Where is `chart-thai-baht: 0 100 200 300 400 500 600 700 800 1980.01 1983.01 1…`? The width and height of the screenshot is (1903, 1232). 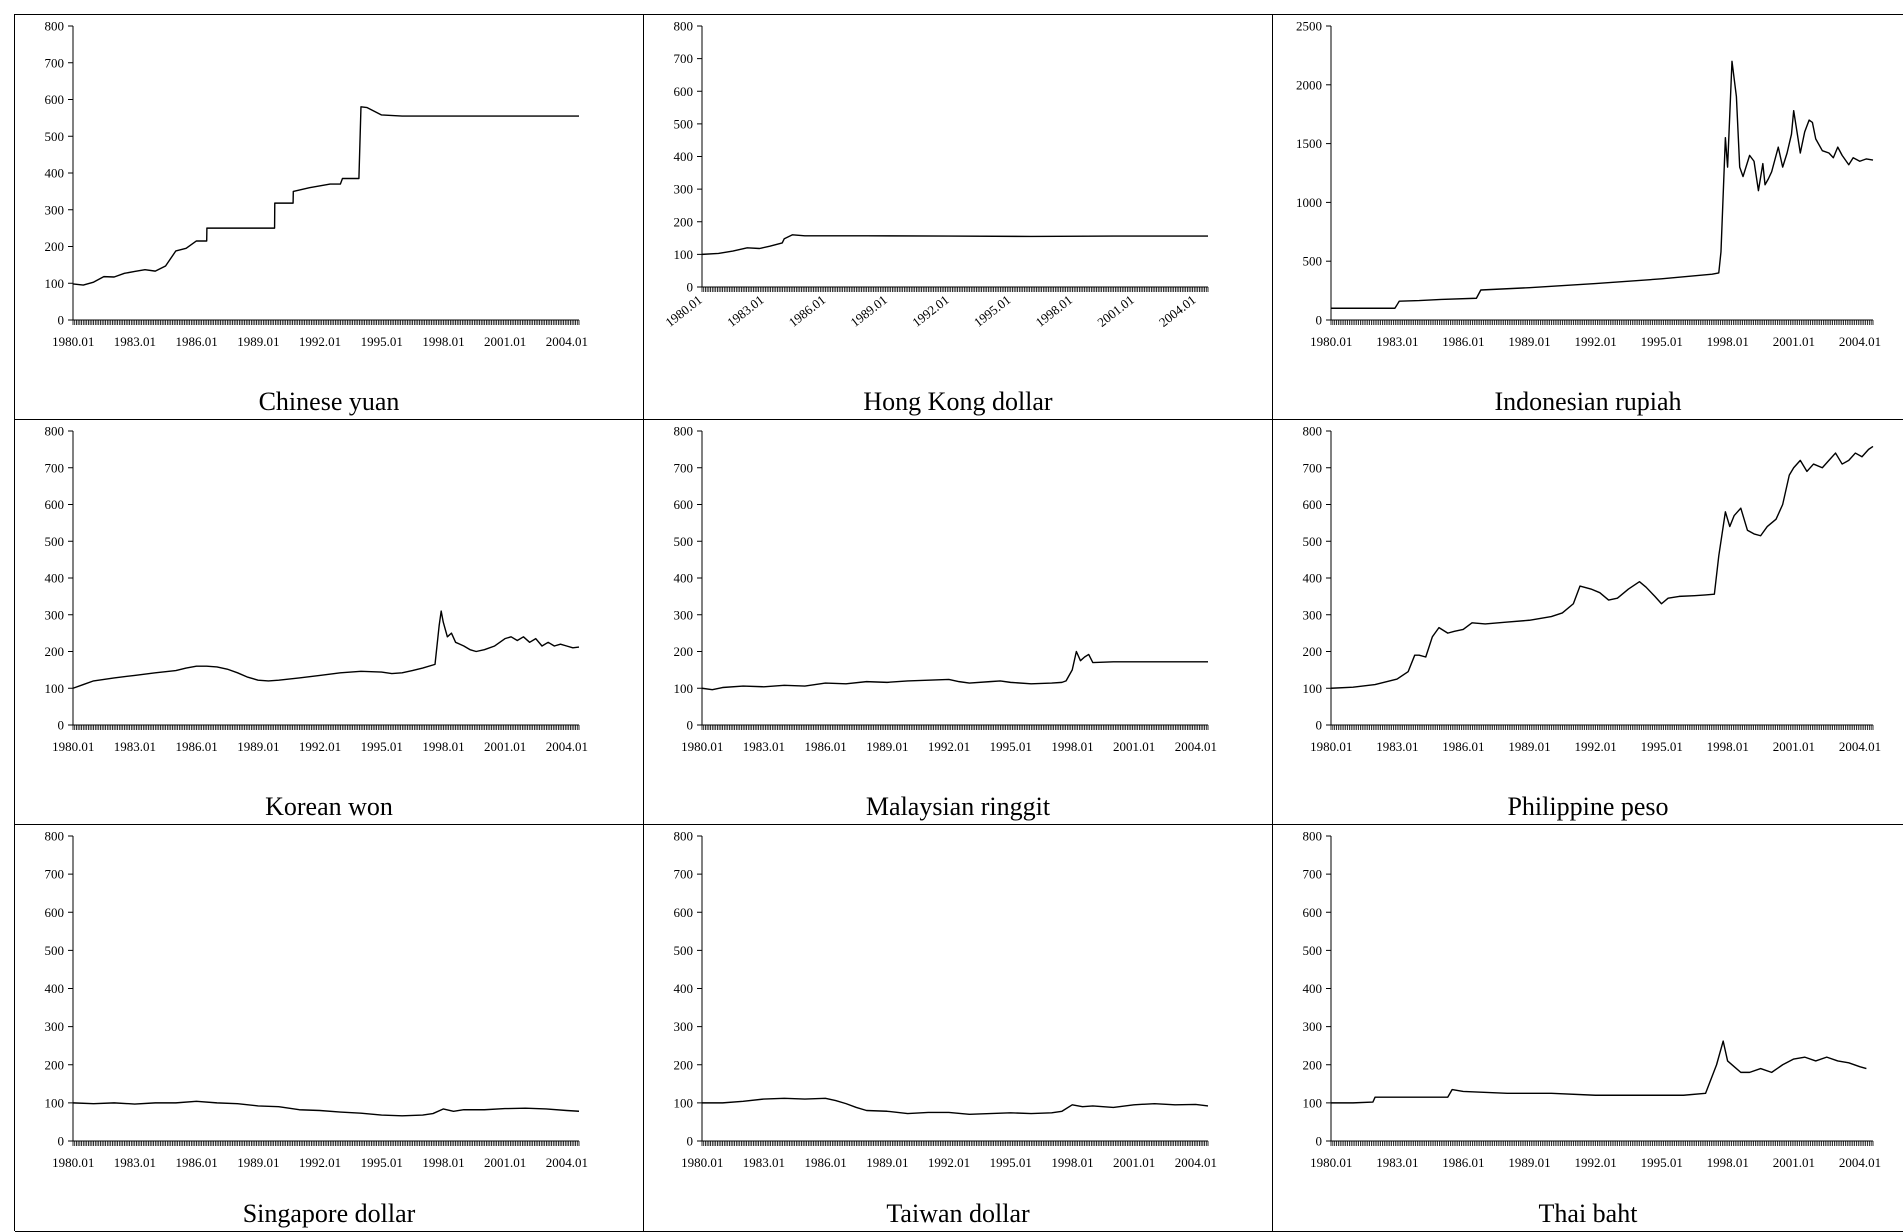 chart-thai-baht: 0 100 200 300 400 500 600 700 800 1980.01 1983.01 1… is located at coordinates (1592, 1000).